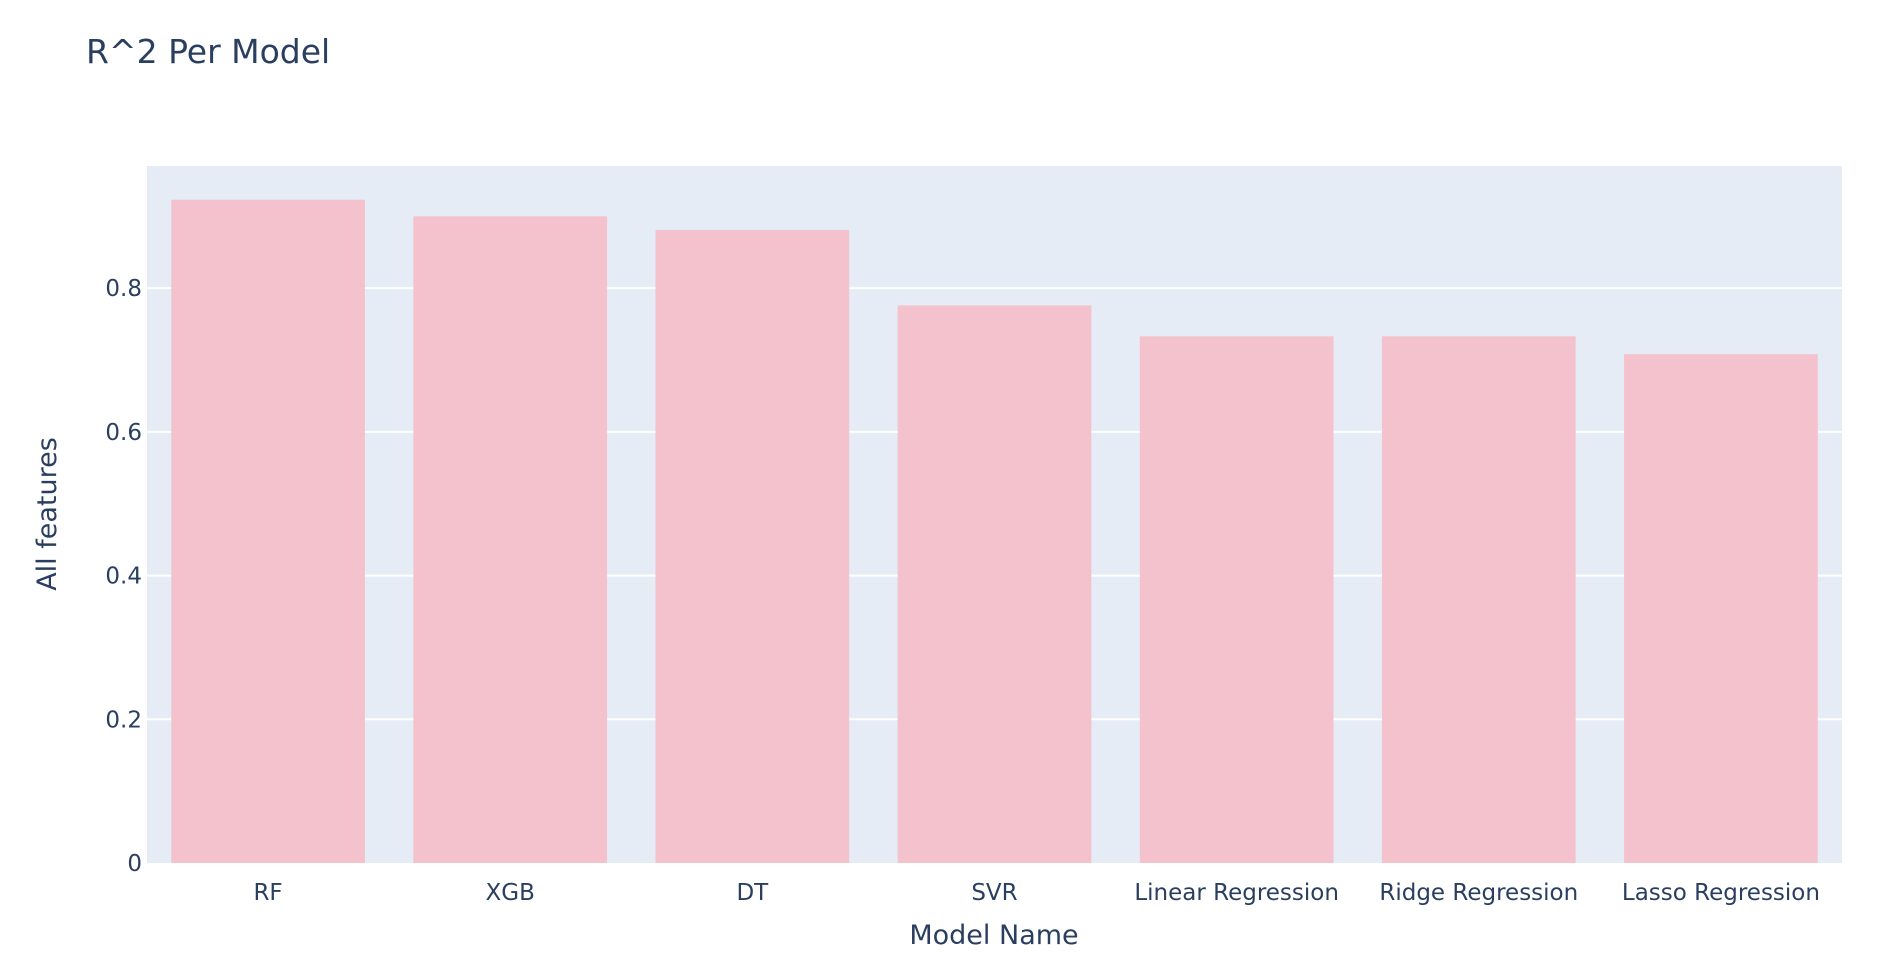  Describe the element at coordinates (123, 433) in the screenshot. I see `y-tick-label: 0.6` at that location.